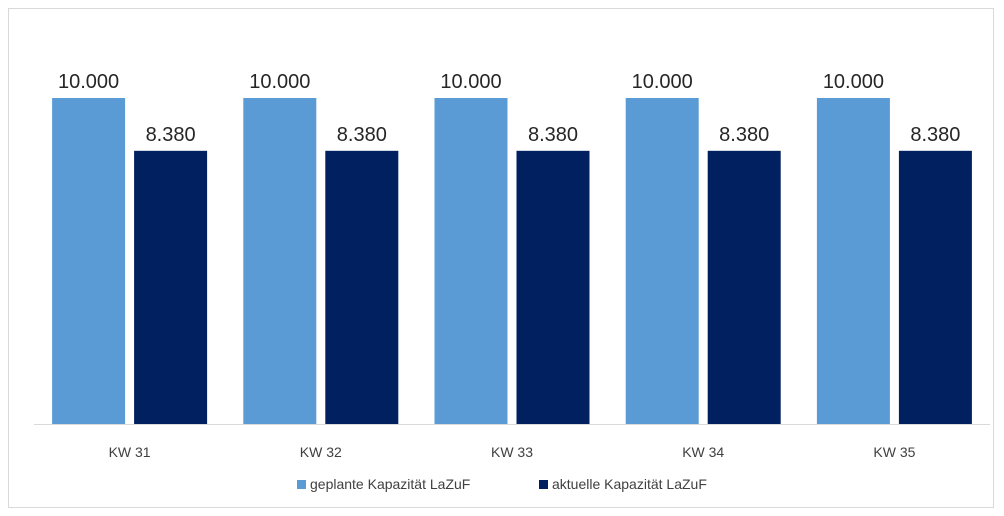 This screenshot has height=516, width=1004. I want to click on data-label-planned-4: 10.000, so click(662, 82).